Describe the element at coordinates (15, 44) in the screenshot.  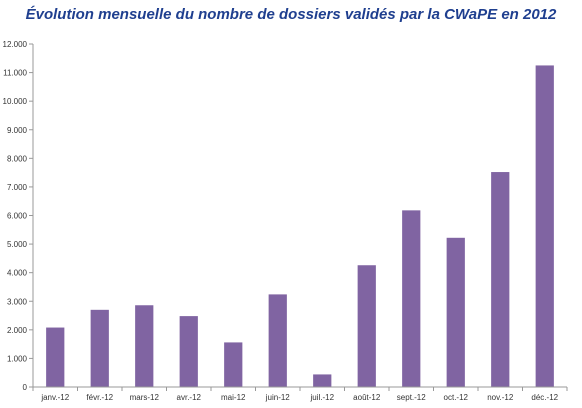
I see `y-tick-label: 12.000` at that location.